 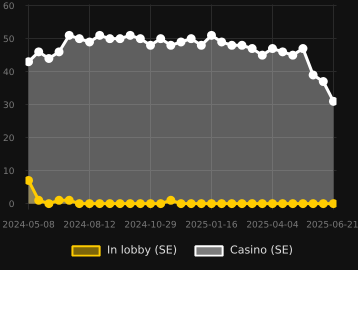 I want to click on y-tick-label: 0, so click(x=11, y=205).